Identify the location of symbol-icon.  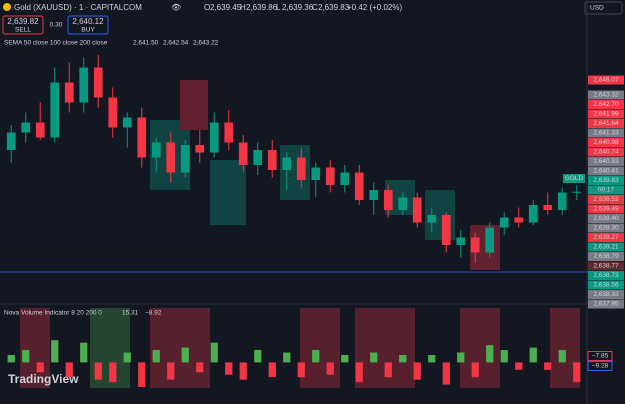
(7, 7).